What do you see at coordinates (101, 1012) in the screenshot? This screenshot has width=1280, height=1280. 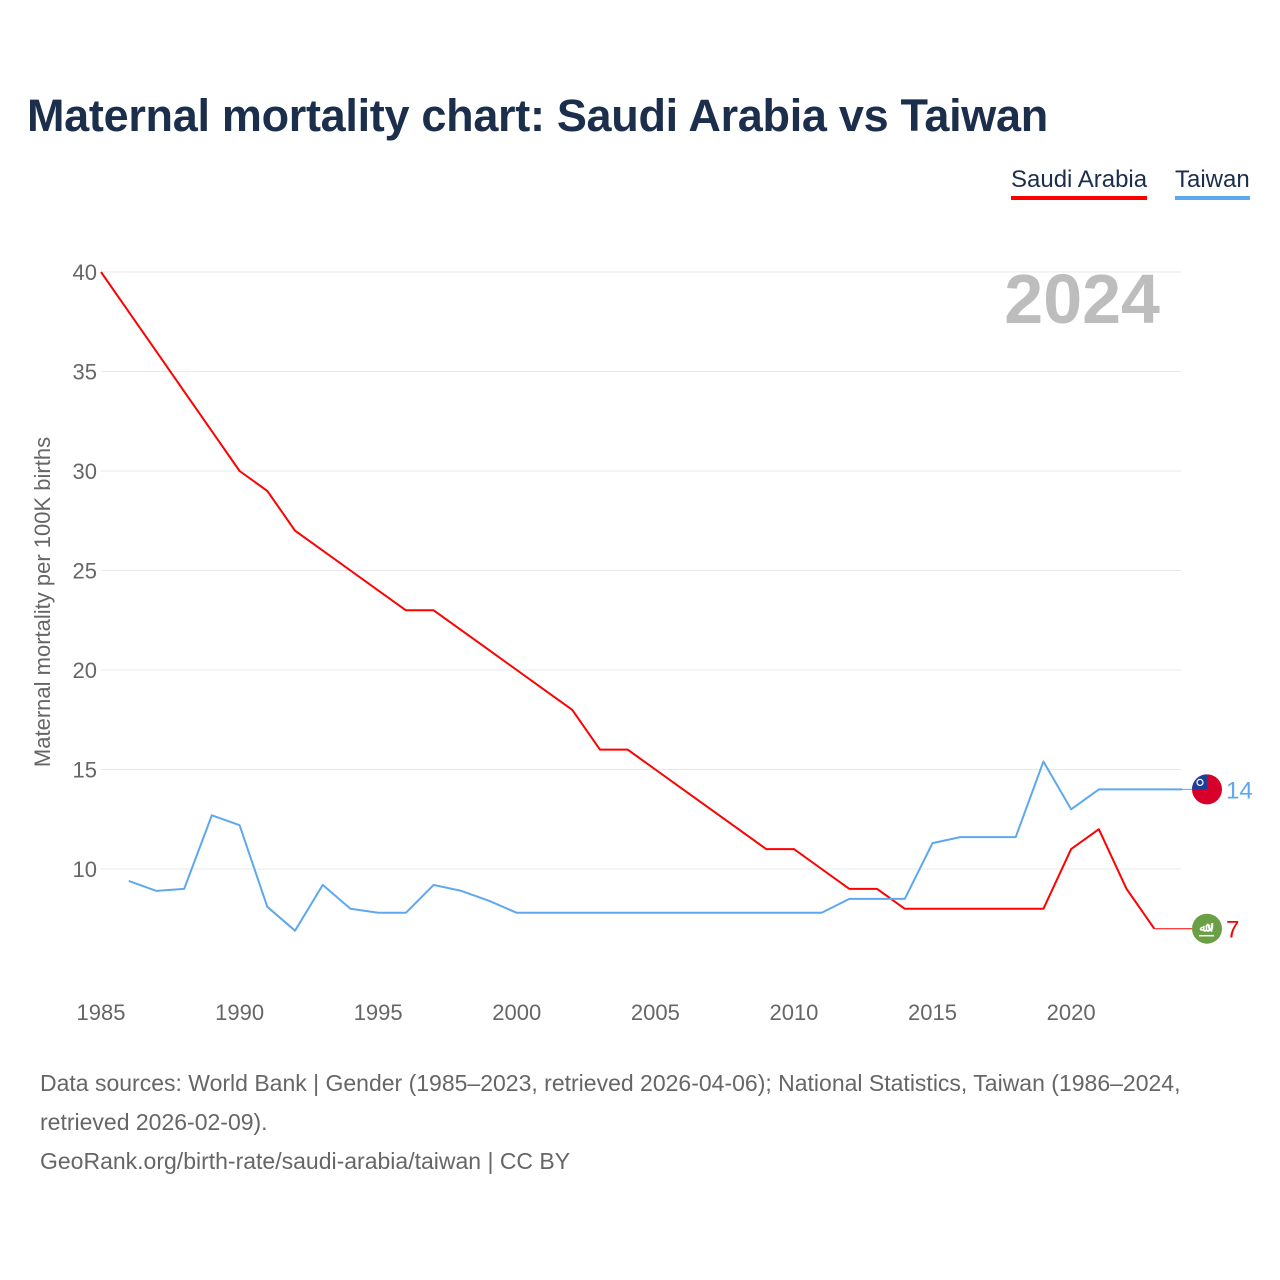 I see `x-tick-label: 1985` at bounding box center [101, 1012].